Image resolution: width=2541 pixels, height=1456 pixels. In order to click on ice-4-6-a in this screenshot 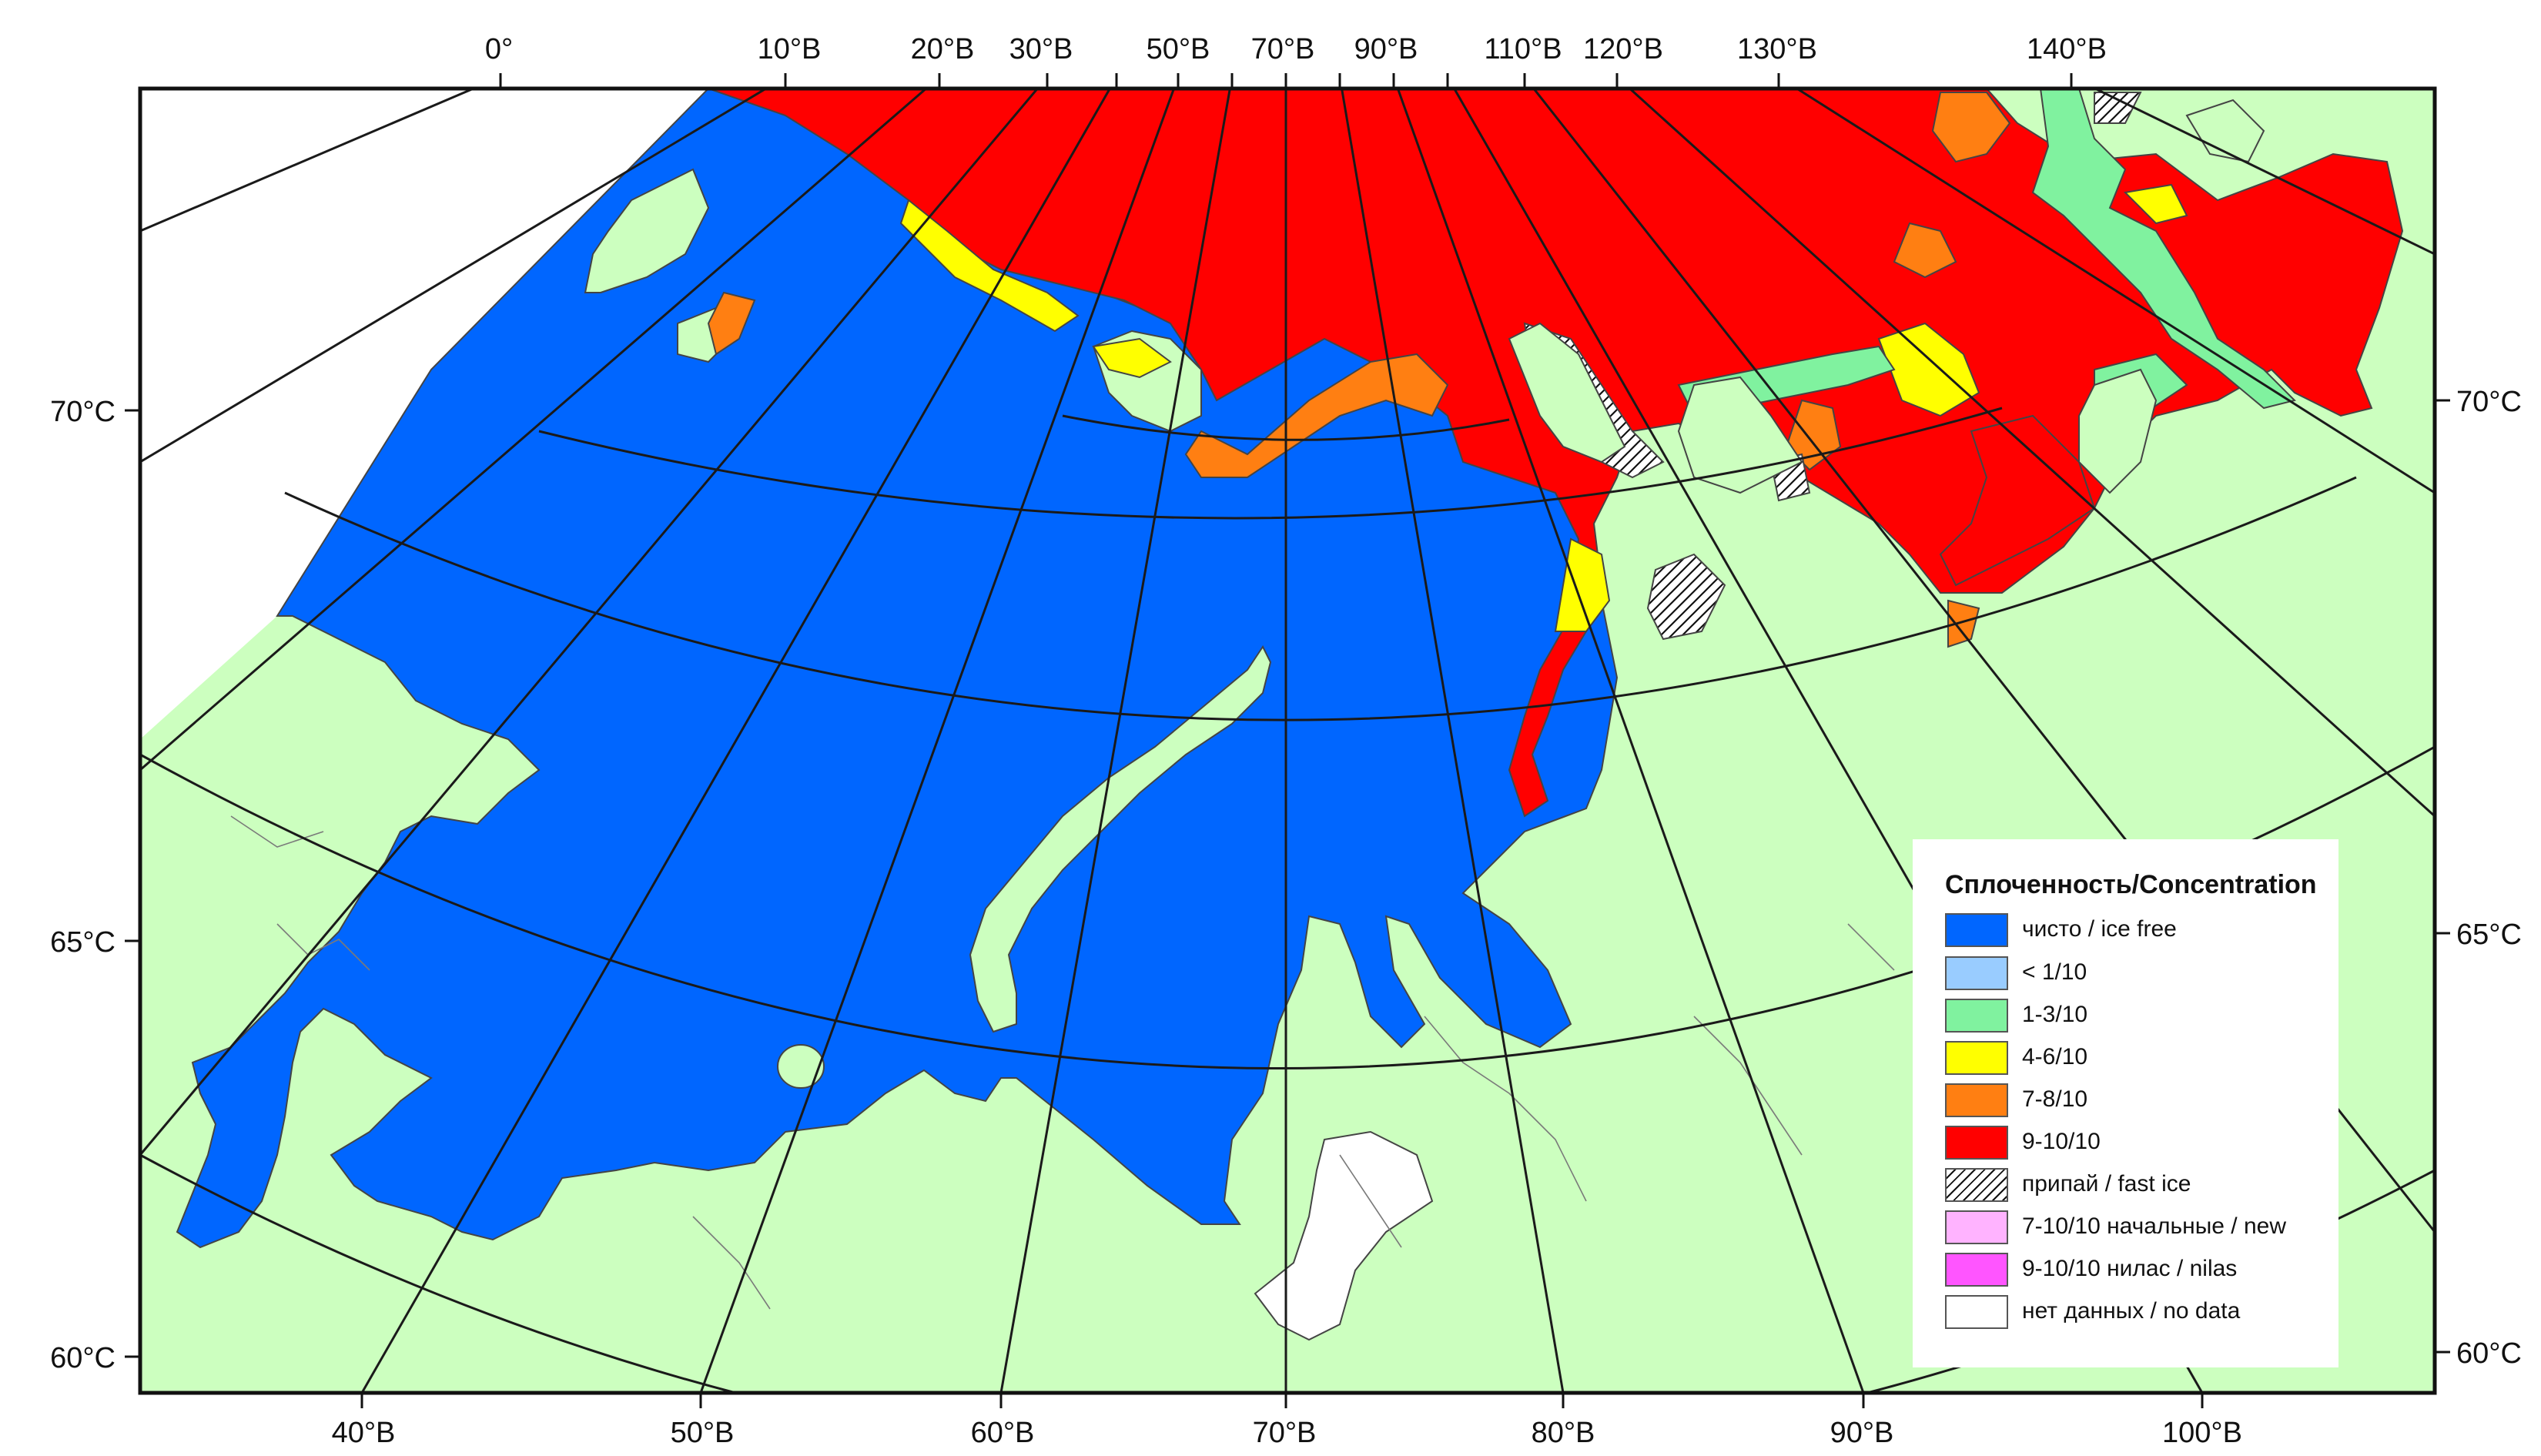, I will do `click(989, 266)`.